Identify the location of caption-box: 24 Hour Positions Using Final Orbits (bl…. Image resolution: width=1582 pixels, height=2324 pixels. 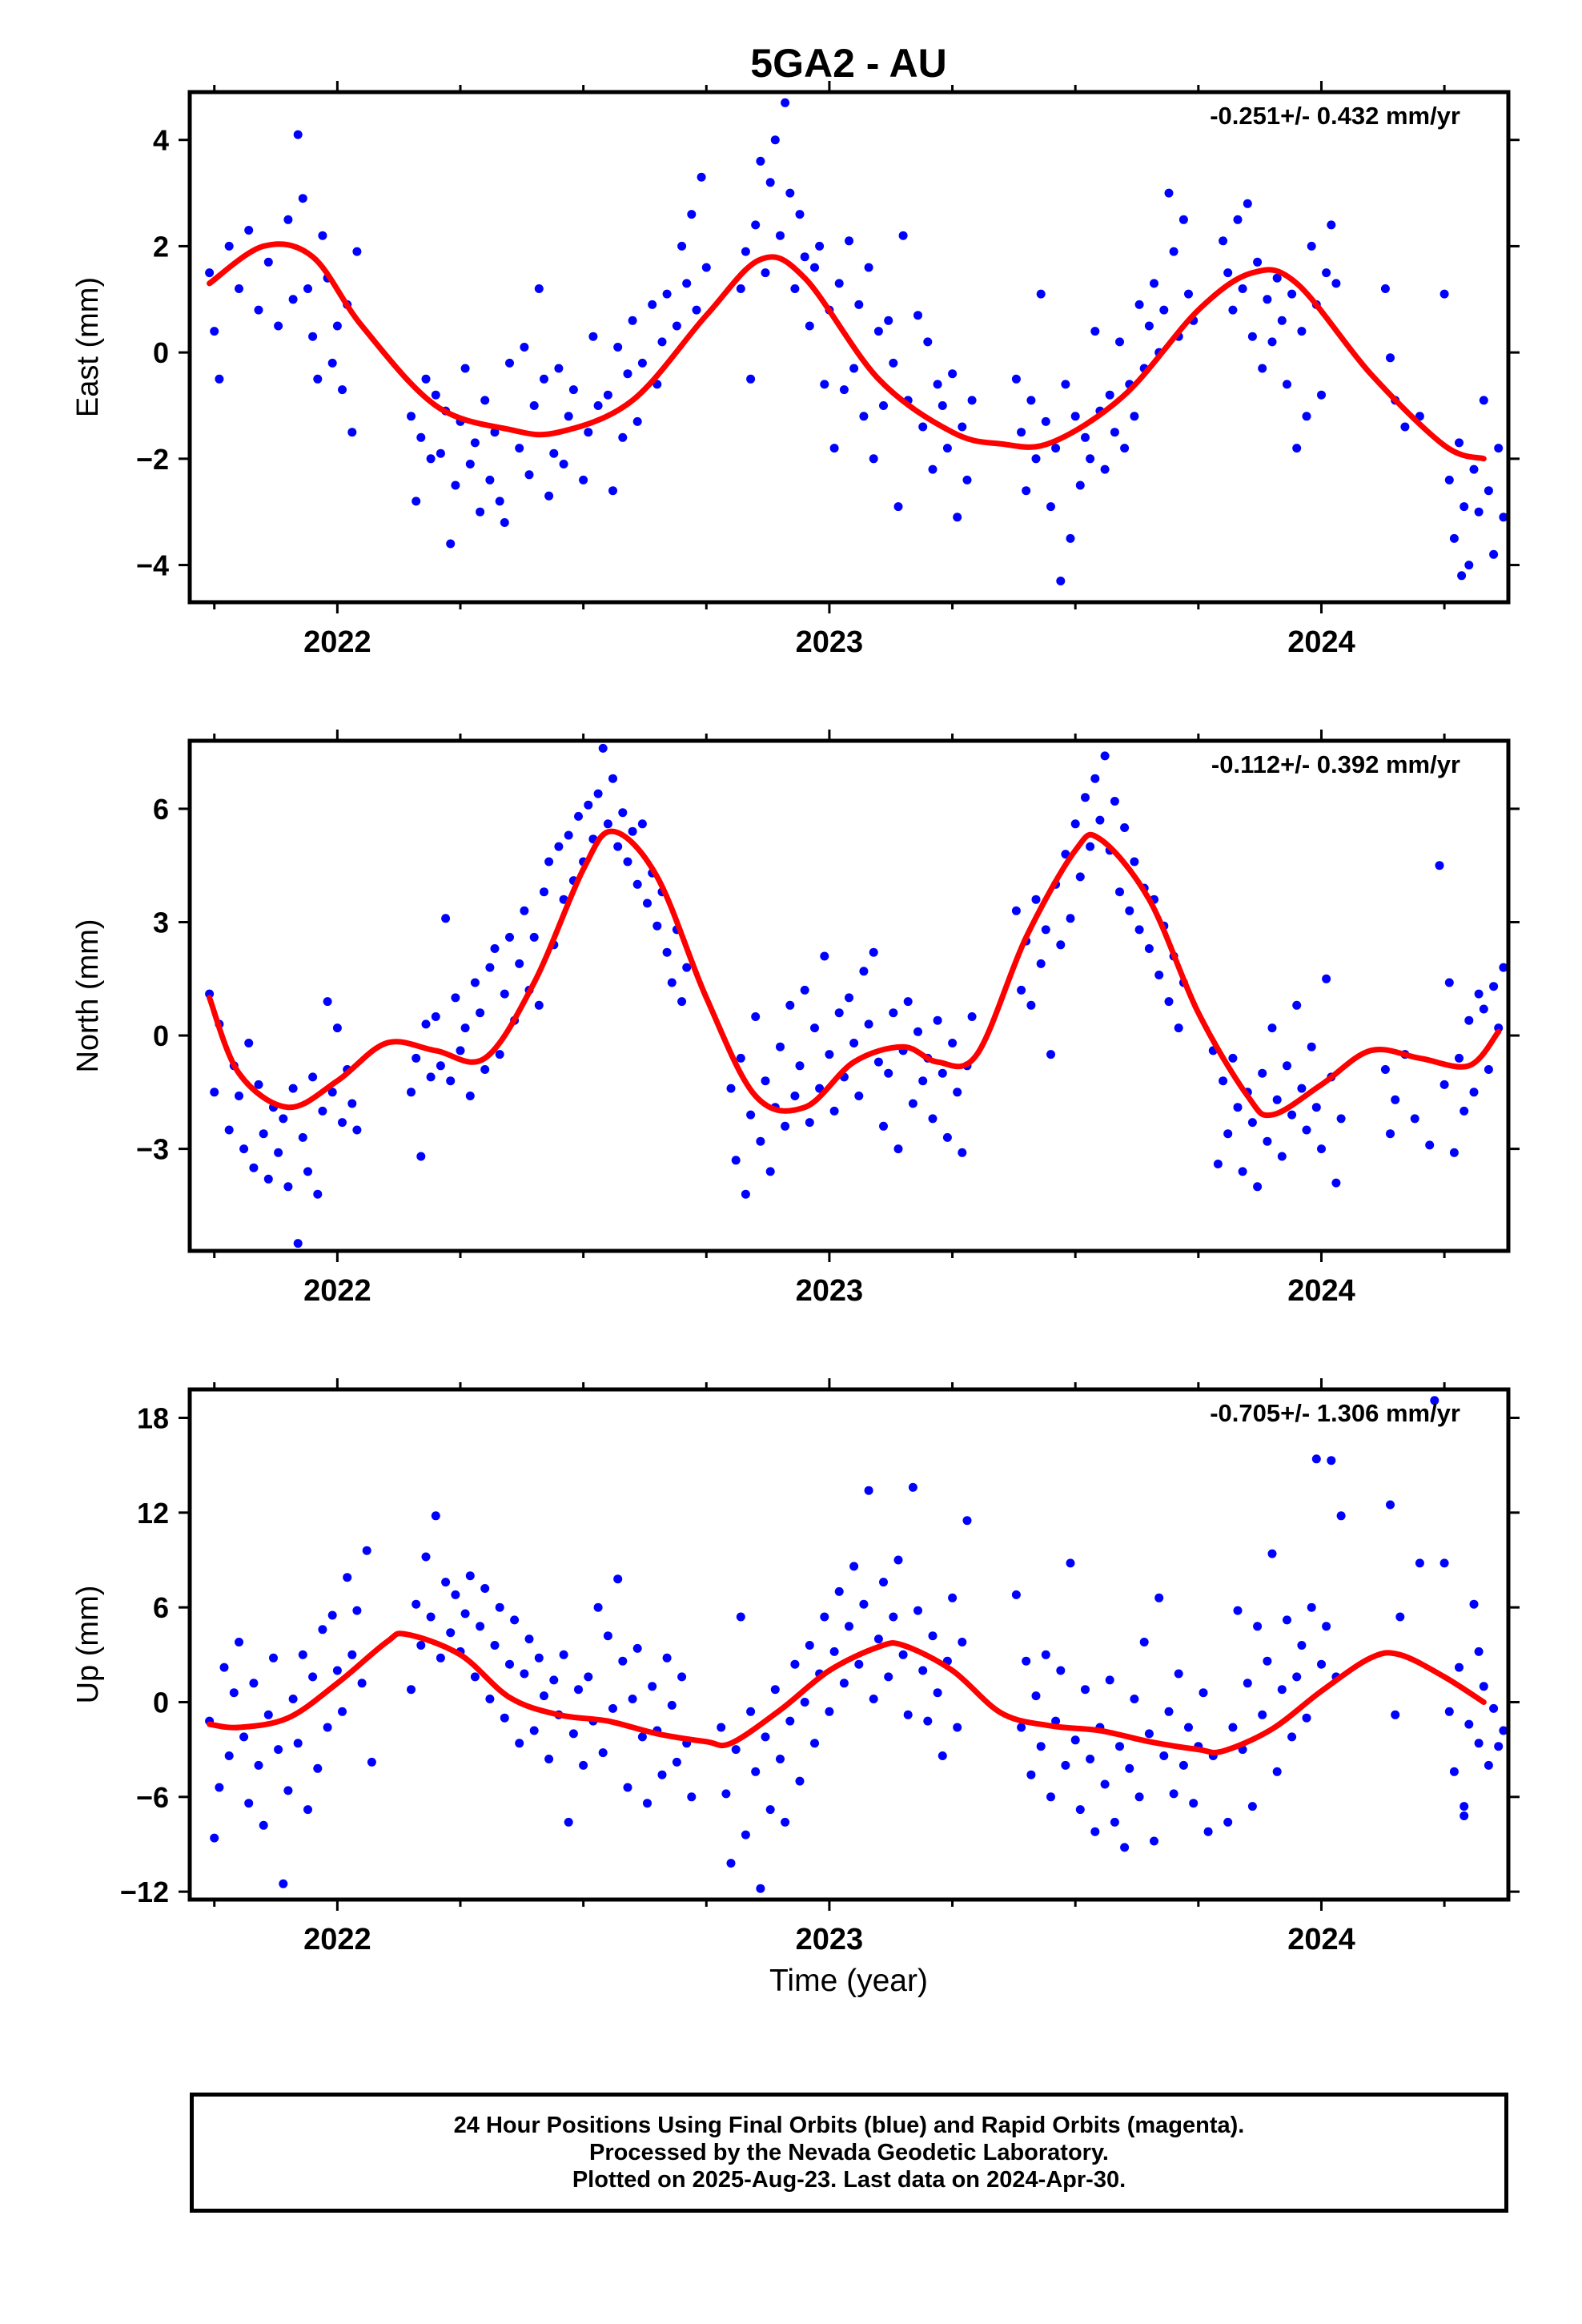
(849, 2153).